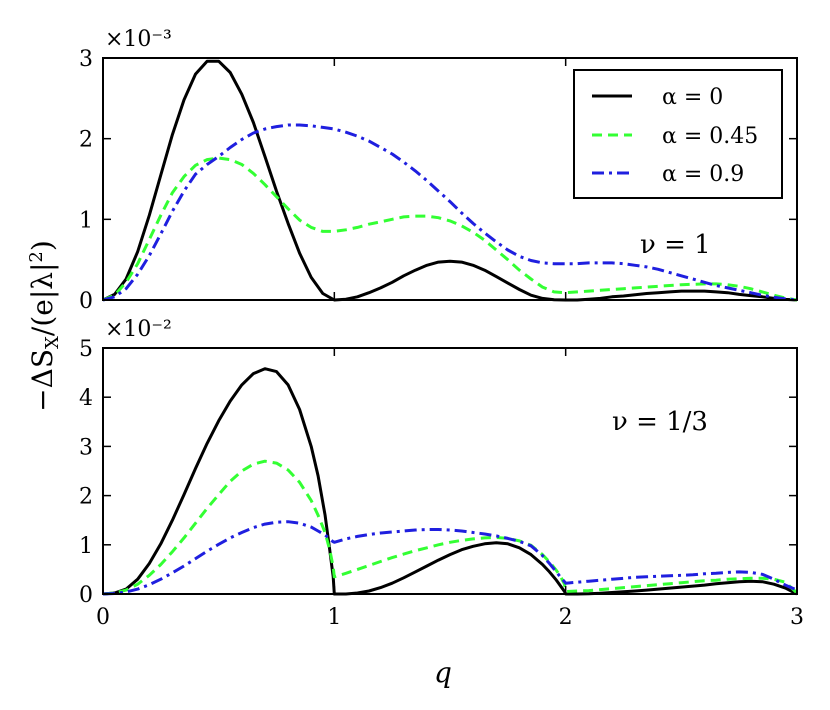 The width and height of the screenshot is (830, 710). What do you see at coordinates (660, 422) in the screenshot?
I see `bottom-annotation: ν = 1/3` at bounding box center [660, 422].